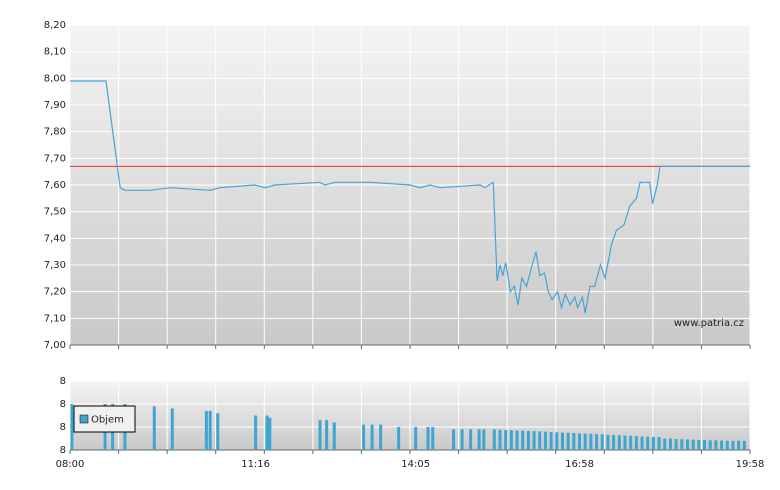  I want to click on y-tick-label: 7,30, so click(55, 265).